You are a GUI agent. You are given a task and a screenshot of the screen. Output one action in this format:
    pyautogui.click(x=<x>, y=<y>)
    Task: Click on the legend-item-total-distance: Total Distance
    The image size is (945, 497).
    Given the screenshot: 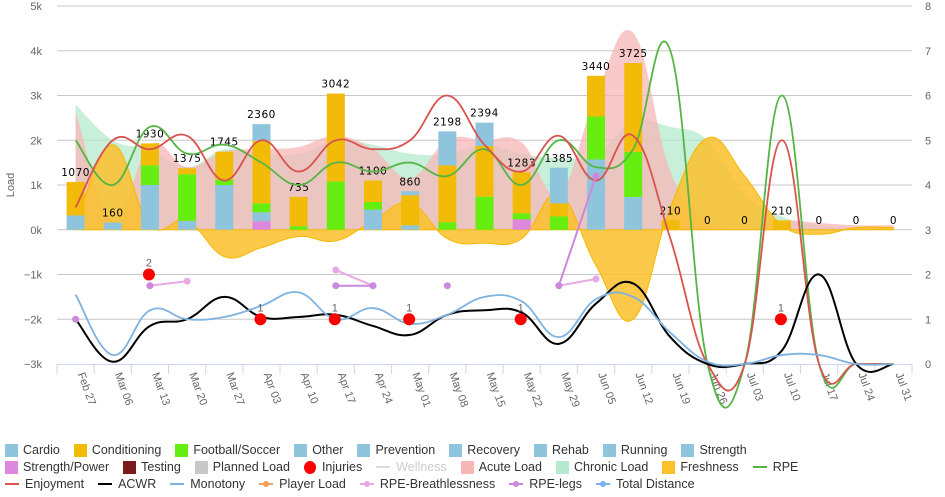 What is the action you would take?
    pyautogui.click(x=645, y=484)
    